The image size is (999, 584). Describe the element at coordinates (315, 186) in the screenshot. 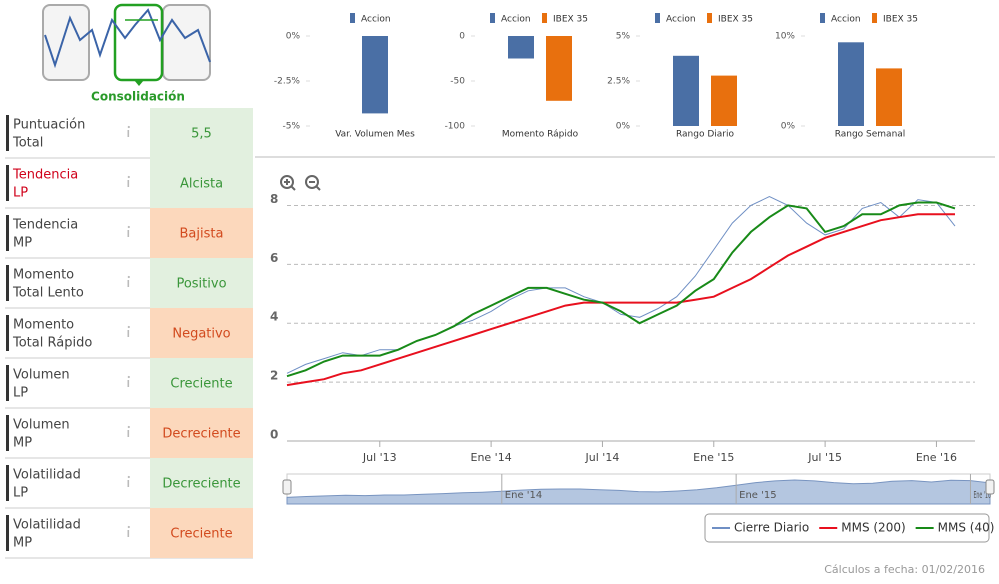

I see `zoom-out-icon` at that location.